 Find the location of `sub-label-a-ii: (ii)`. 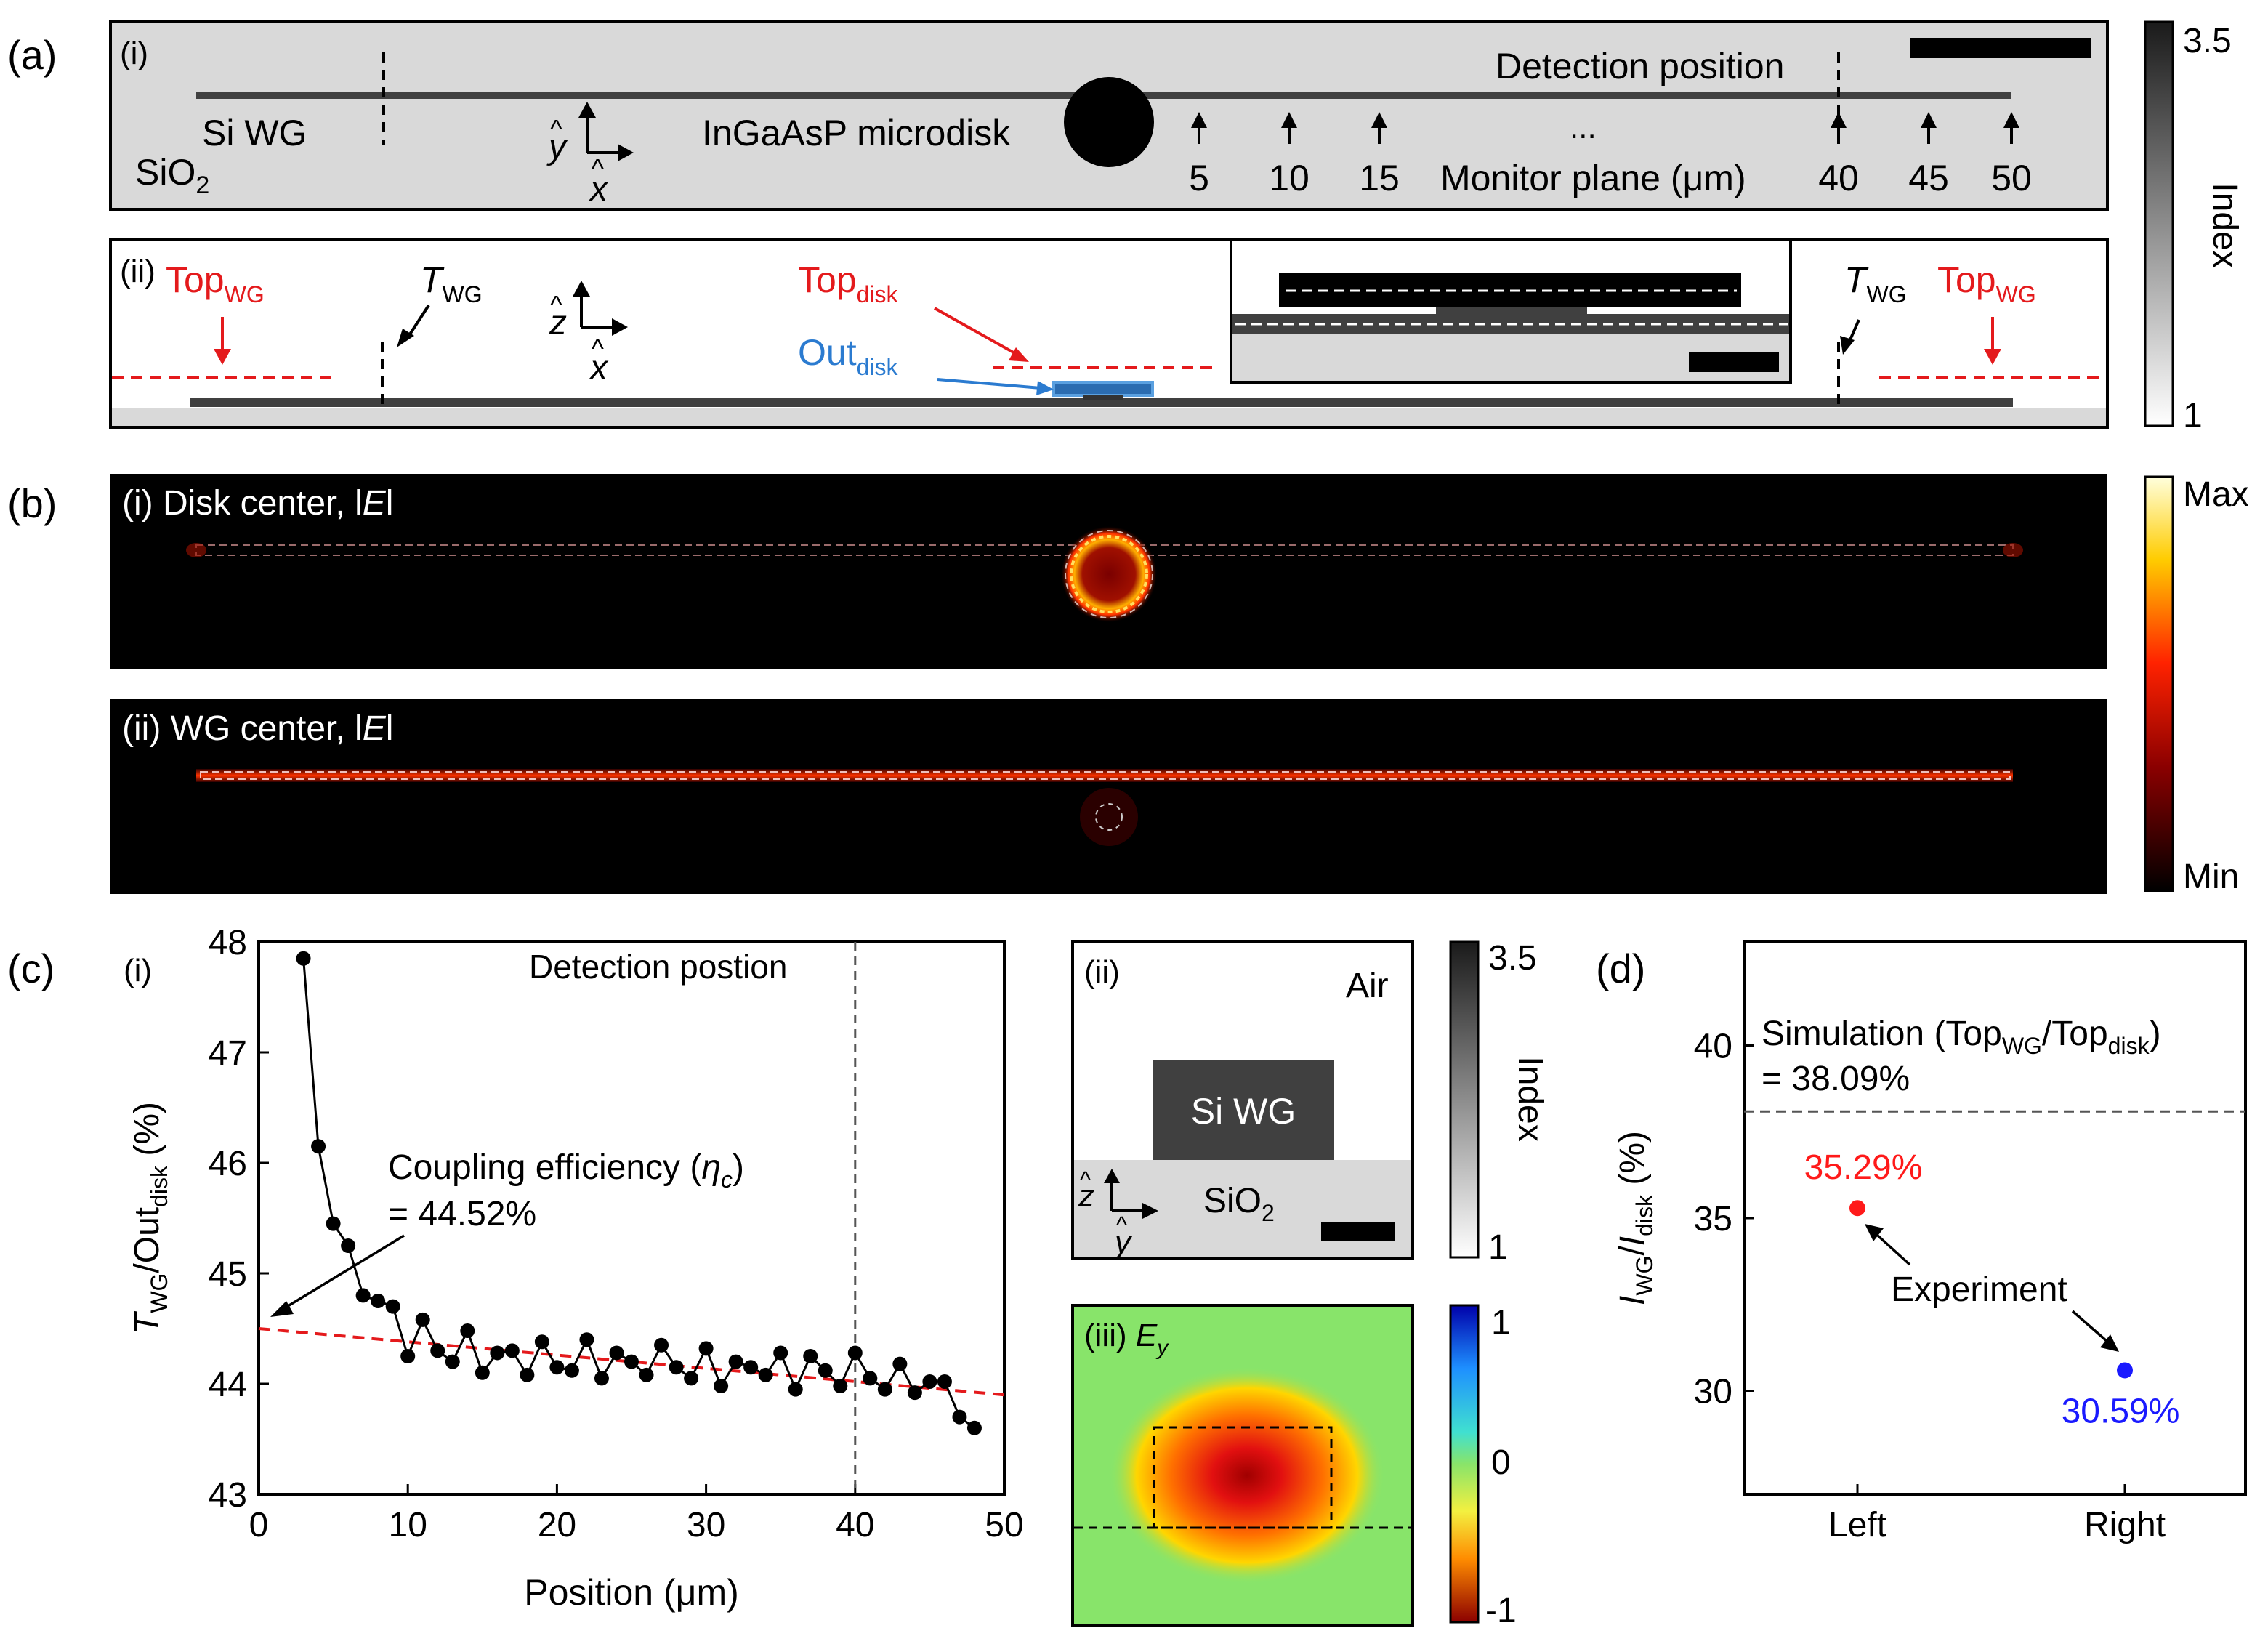

sub-label-a-ii: (ii) is located at coordinates (138, 272).